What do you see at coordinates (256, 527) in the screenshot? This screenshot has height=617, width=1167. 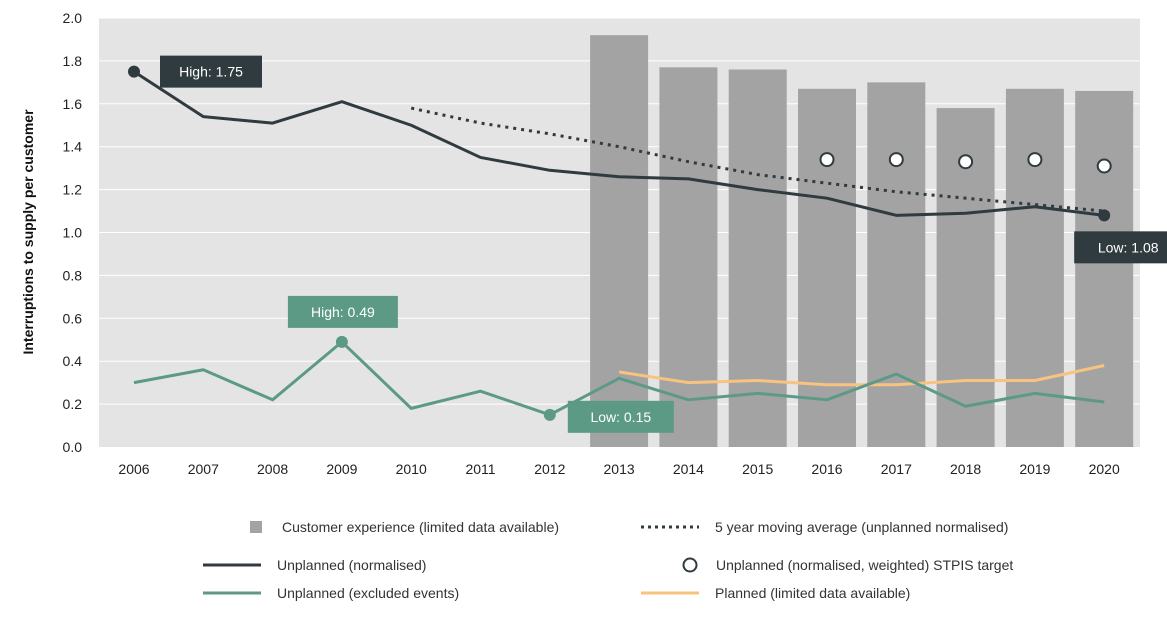 I see `legend-swatch-bar` at bounding box center [256, 527].